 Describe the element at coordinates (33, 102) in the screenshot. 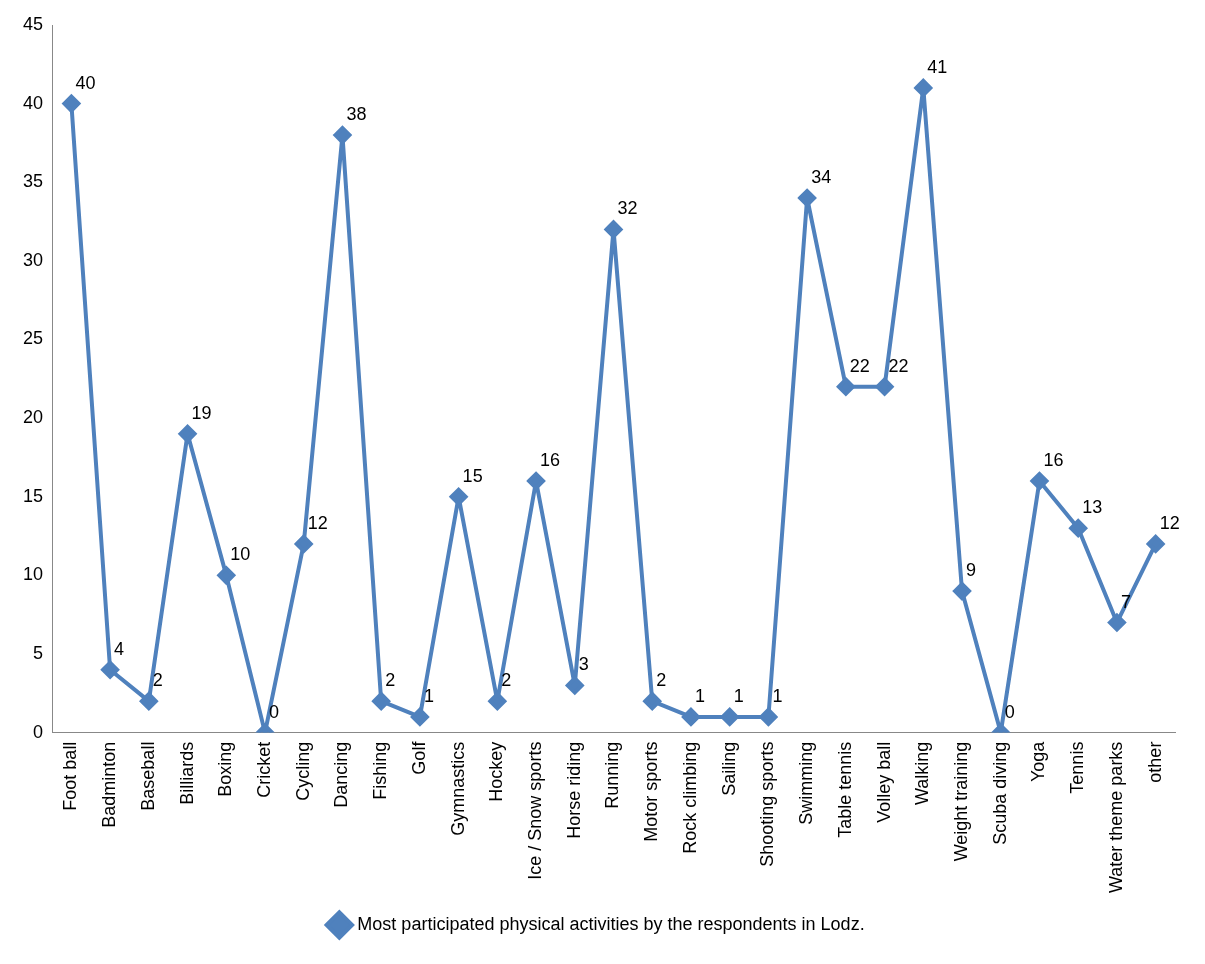

I see `y-tick-label: 40` at that location.